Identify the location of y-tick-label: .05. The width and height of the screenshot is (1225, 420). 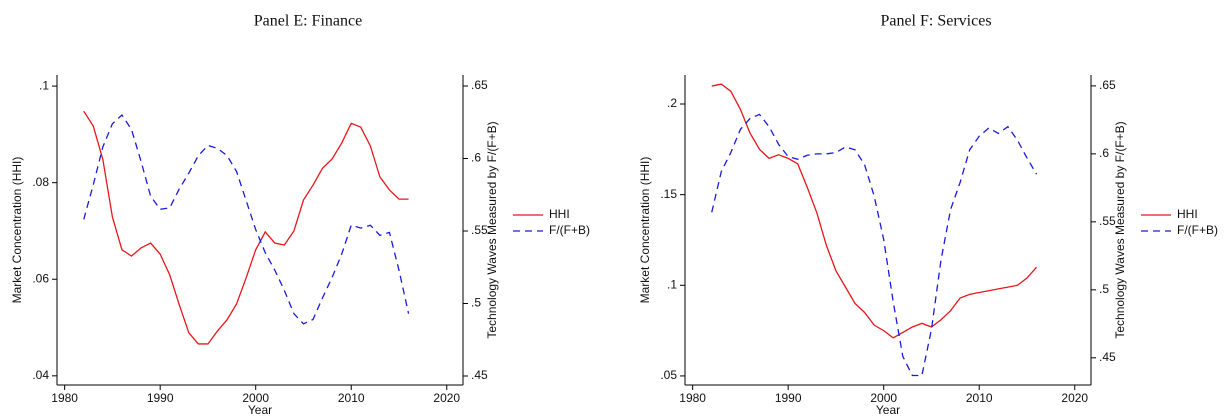
(668, 375).